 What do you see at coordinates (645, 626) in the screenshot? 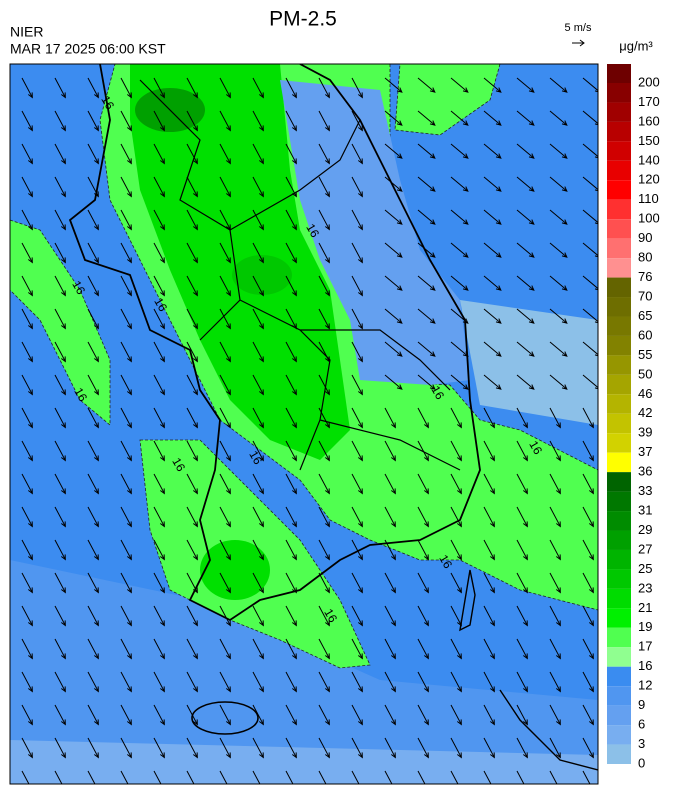
I see `colorbar-label: 19` at bounding box center [645, 626].